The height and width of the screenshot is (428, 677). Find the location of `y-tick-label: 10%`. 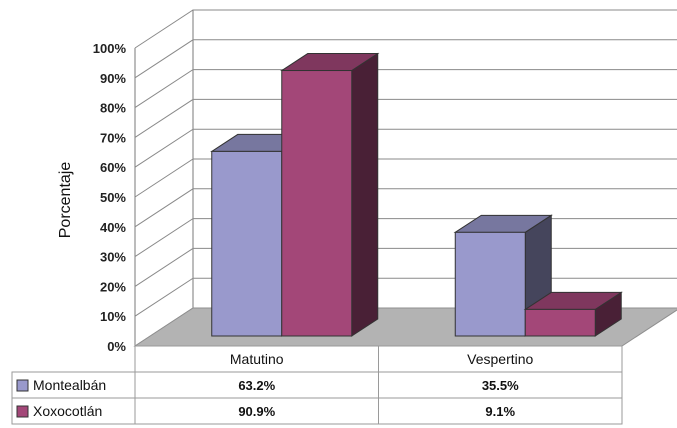

y-tick-label: 10% is located at coordinates (113, 316).